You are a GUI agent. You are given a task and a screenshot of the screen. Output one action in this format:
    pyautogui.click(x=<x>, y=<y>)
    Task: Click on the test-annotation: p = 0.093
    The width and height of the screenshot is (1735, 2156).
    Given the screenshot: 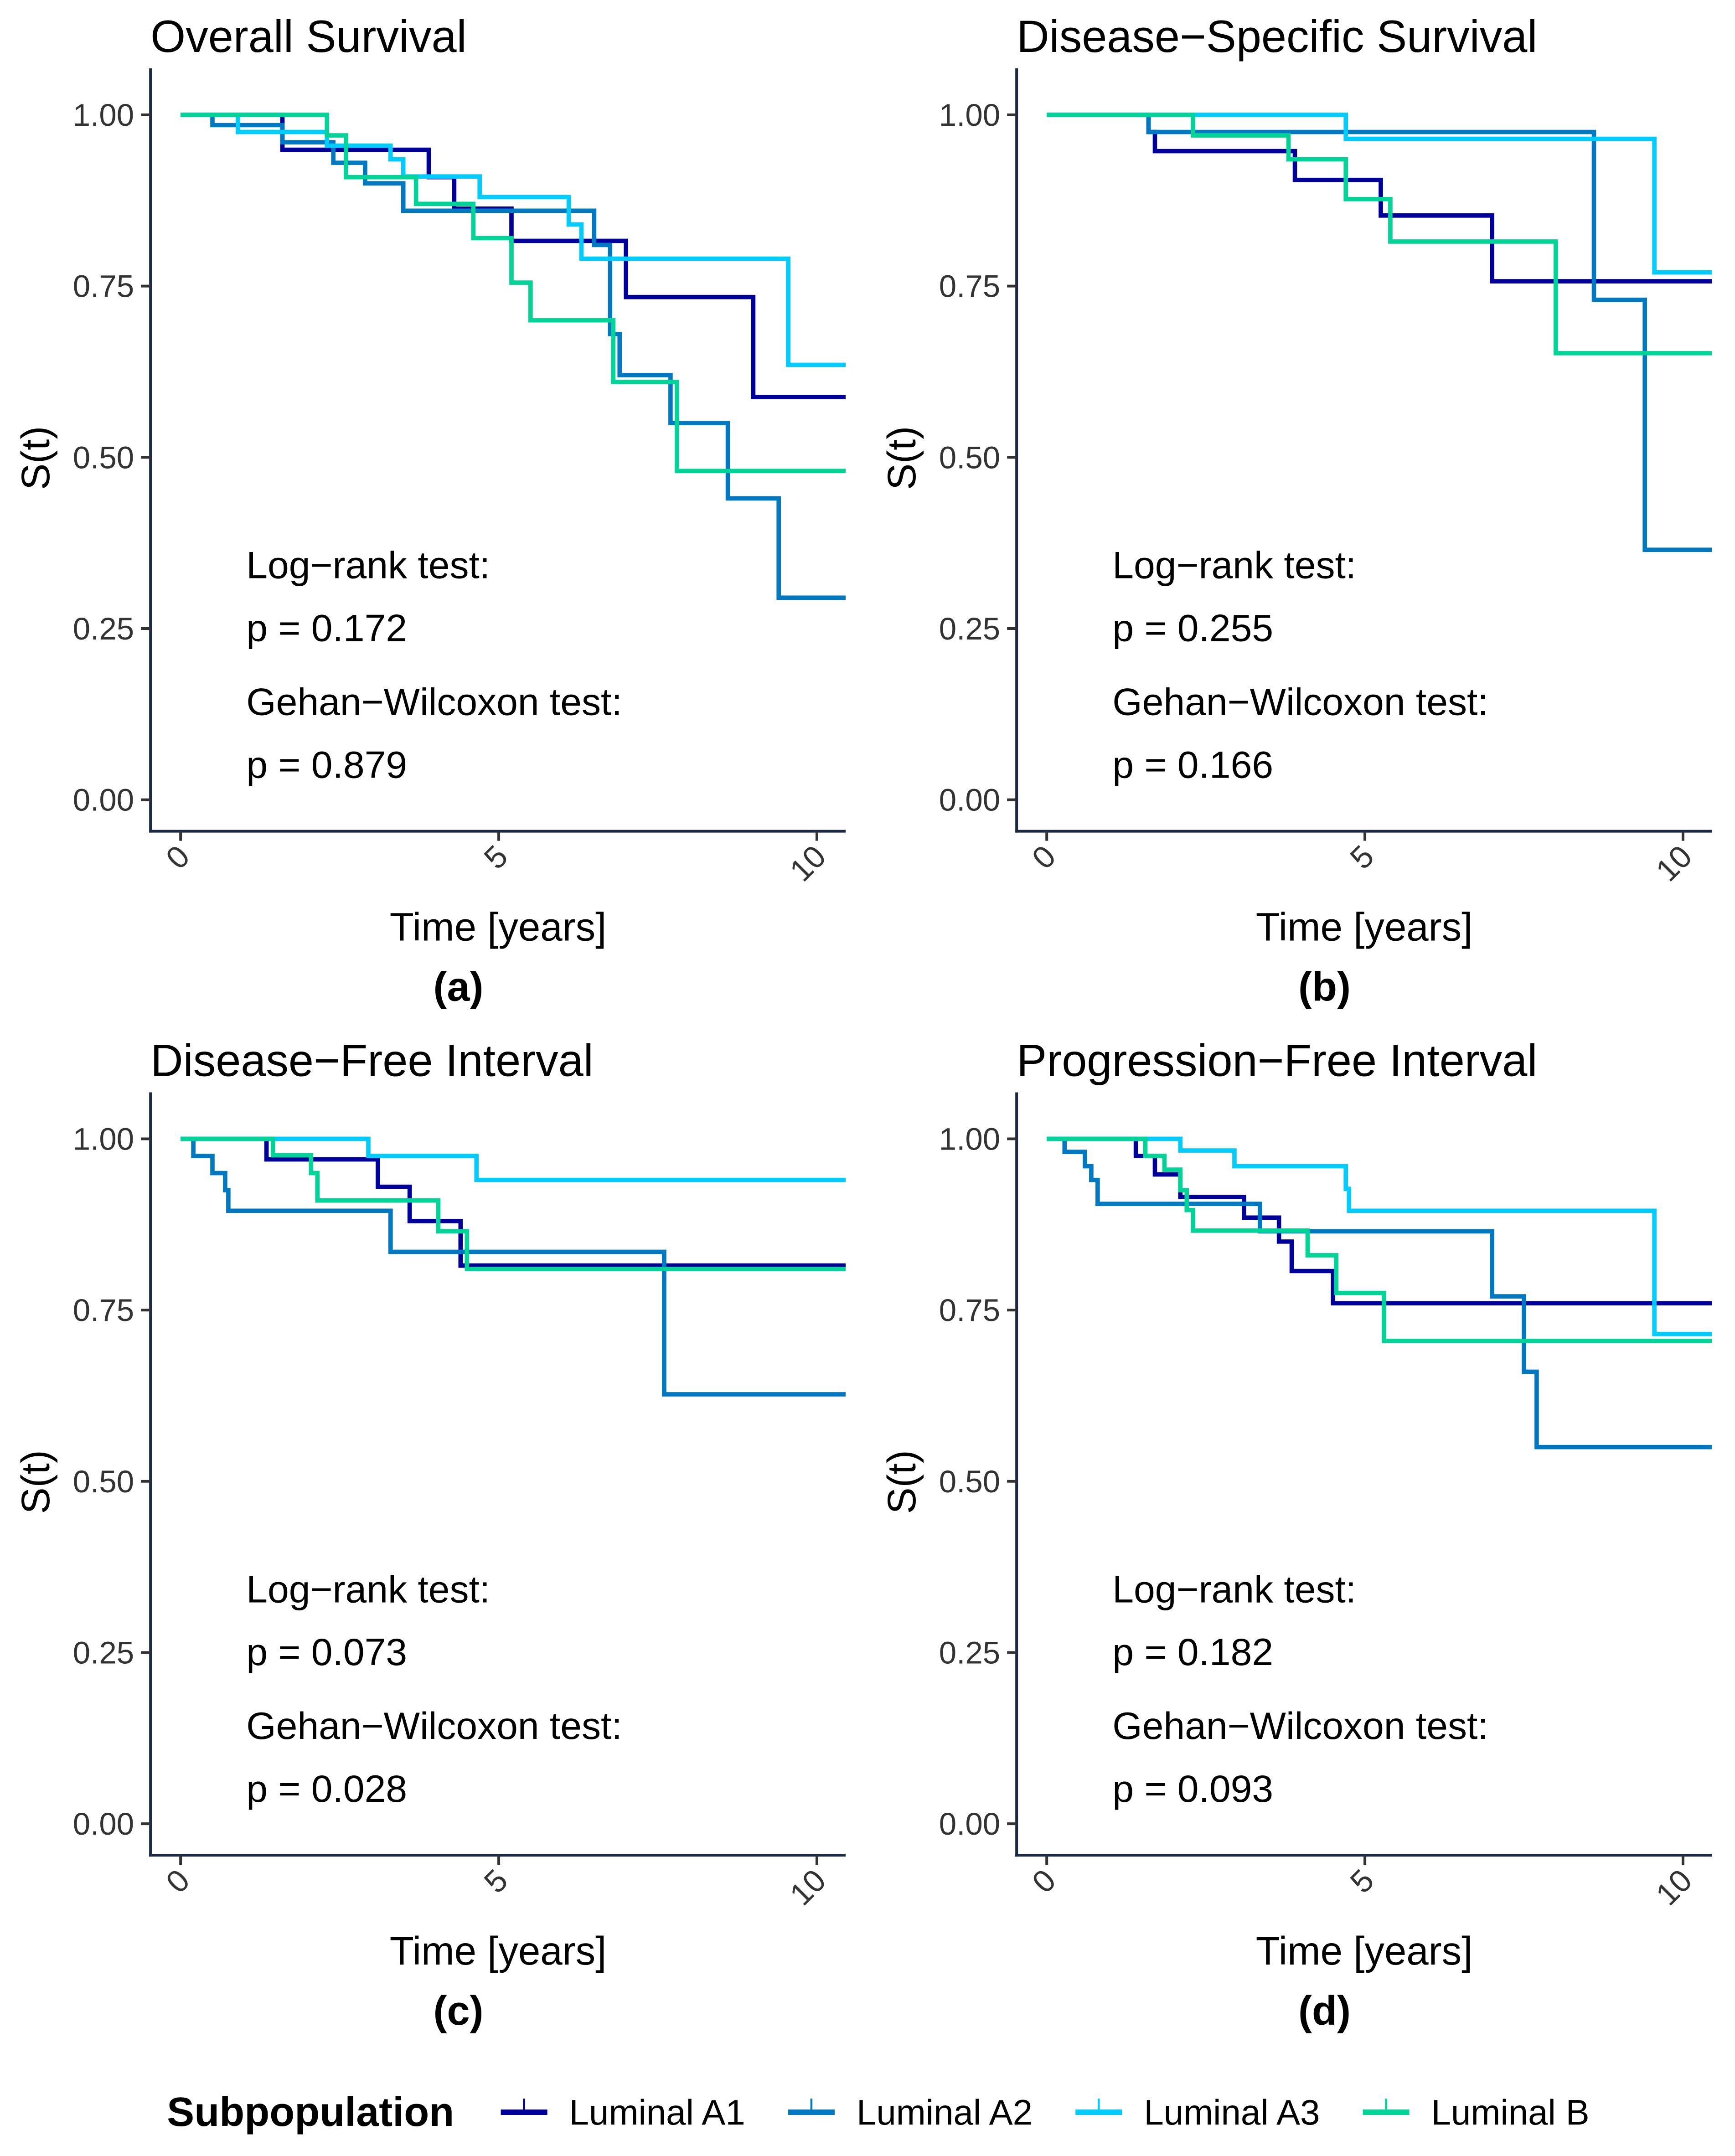 What is the action you would take?
    pyautogui.click(x=1192, y=1788)
    